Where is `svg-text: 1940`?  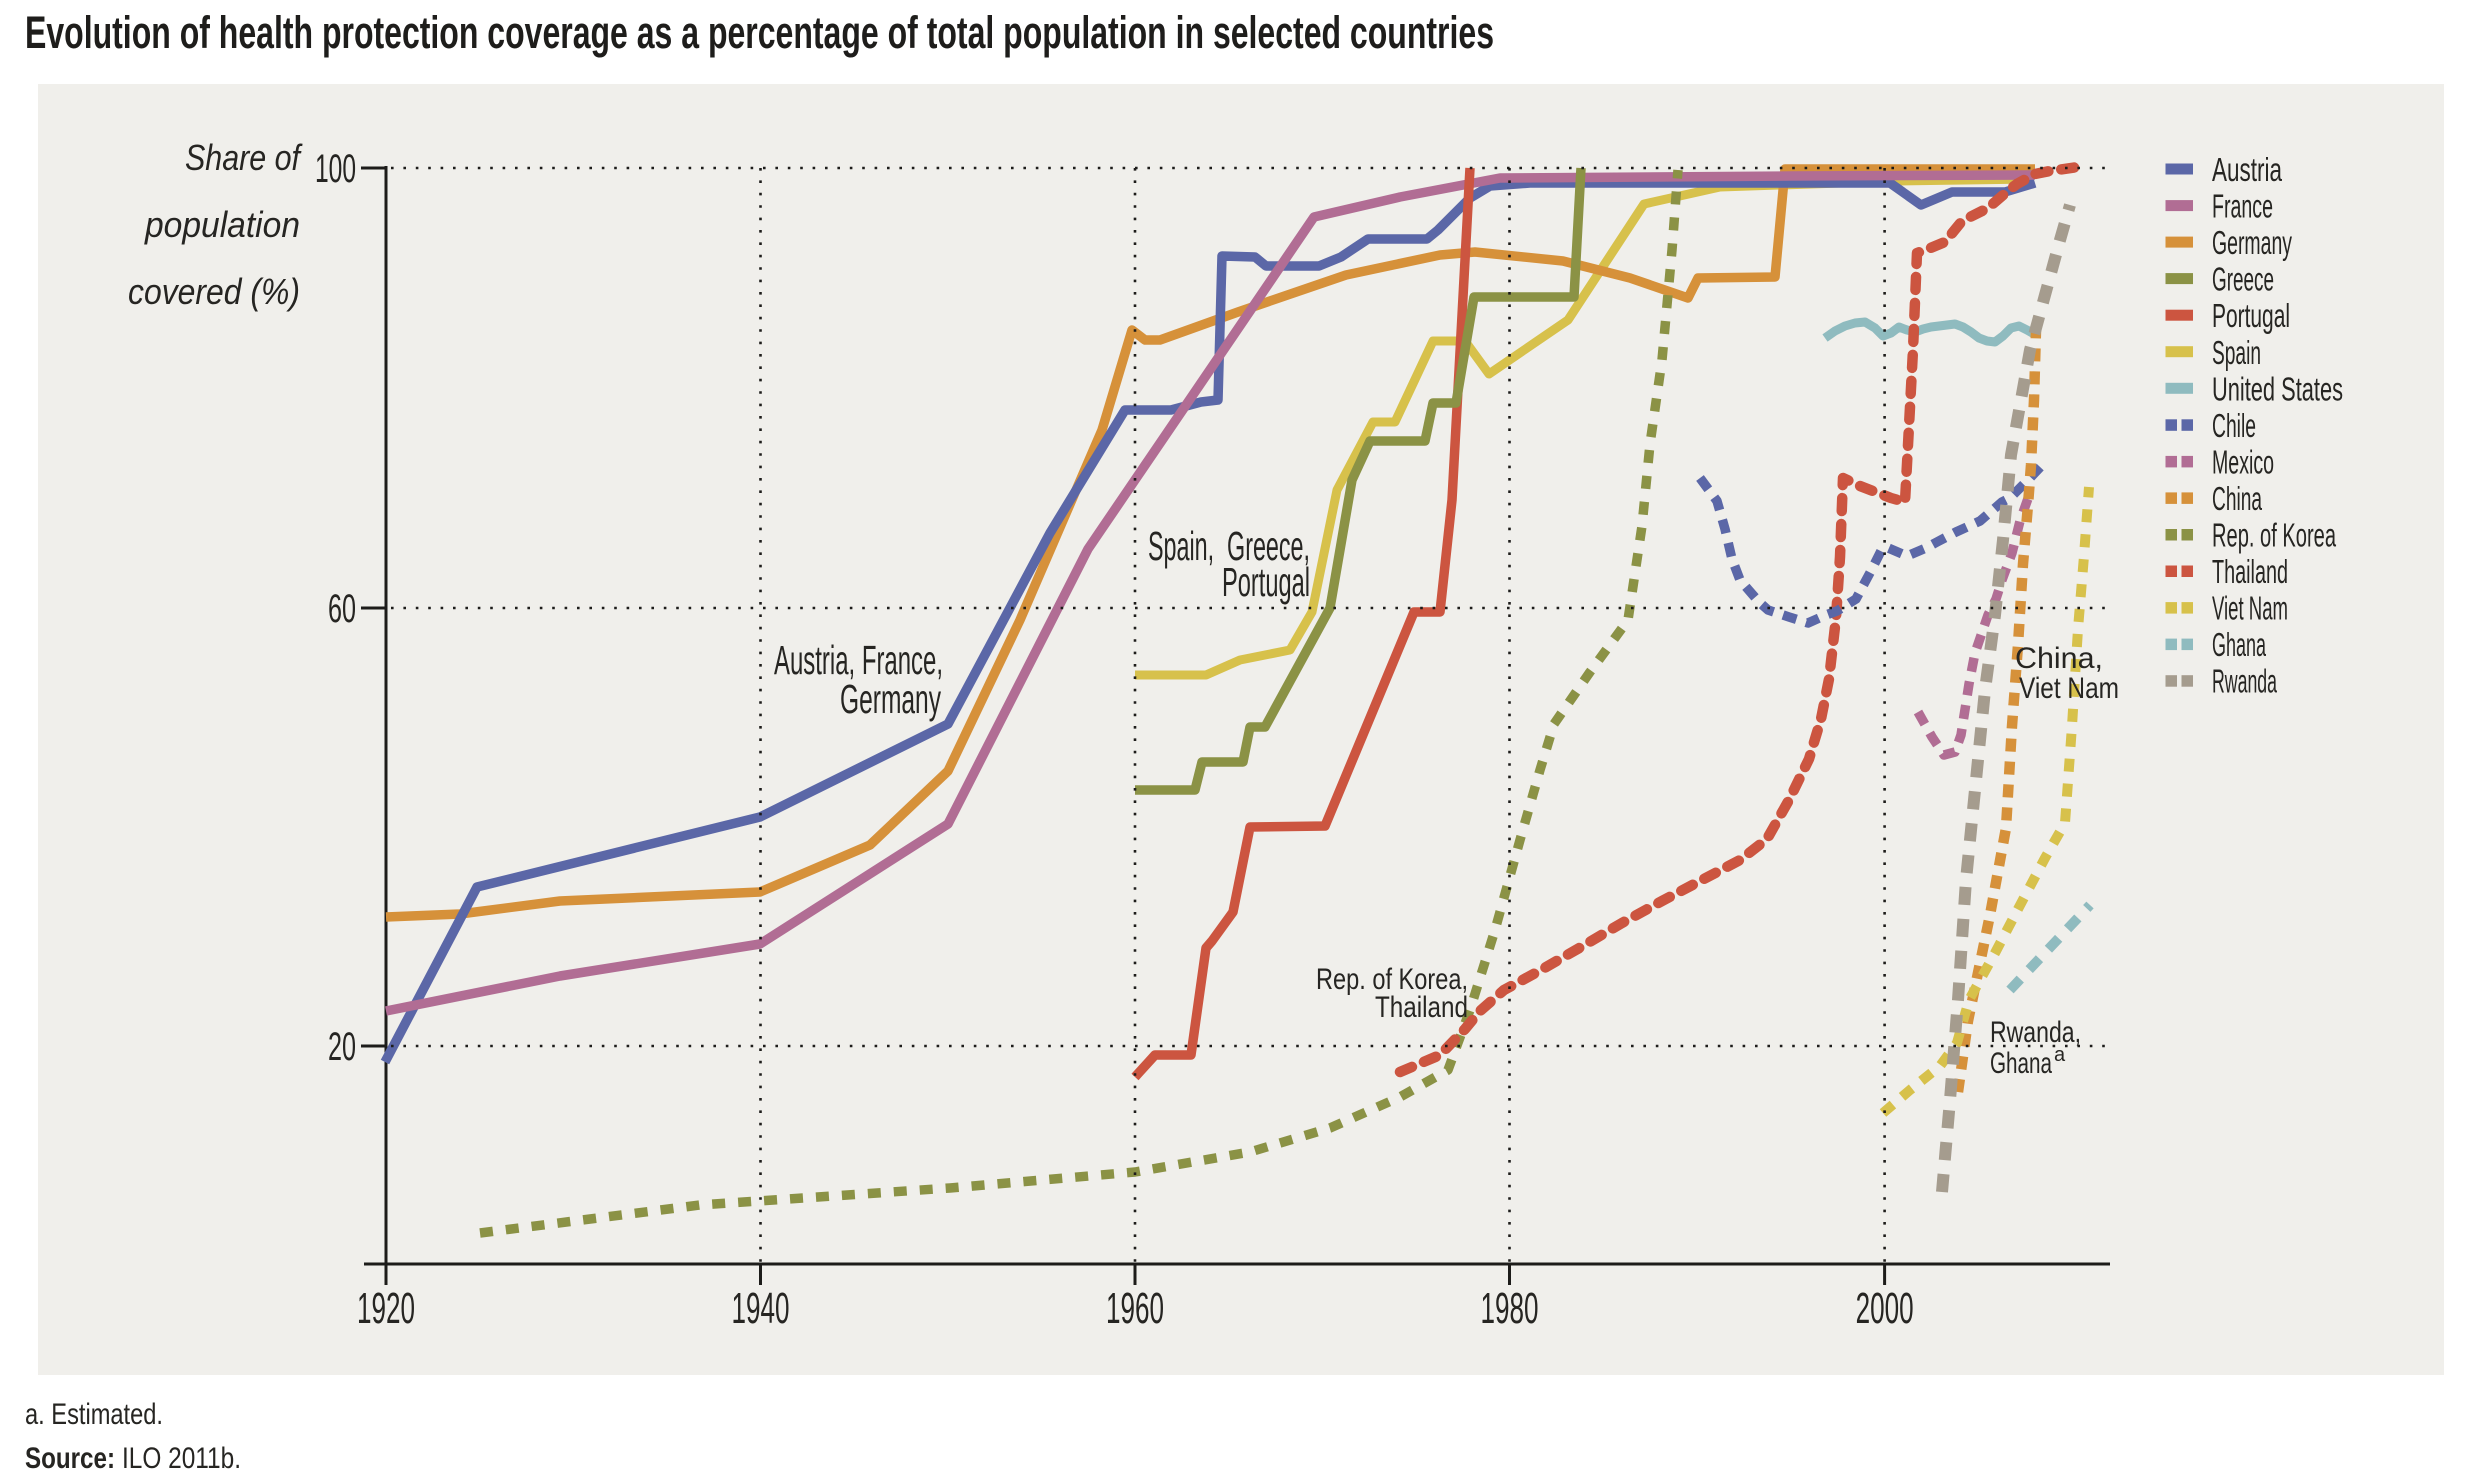
svg-text: 1940 is located at coordinates (761, 1308).